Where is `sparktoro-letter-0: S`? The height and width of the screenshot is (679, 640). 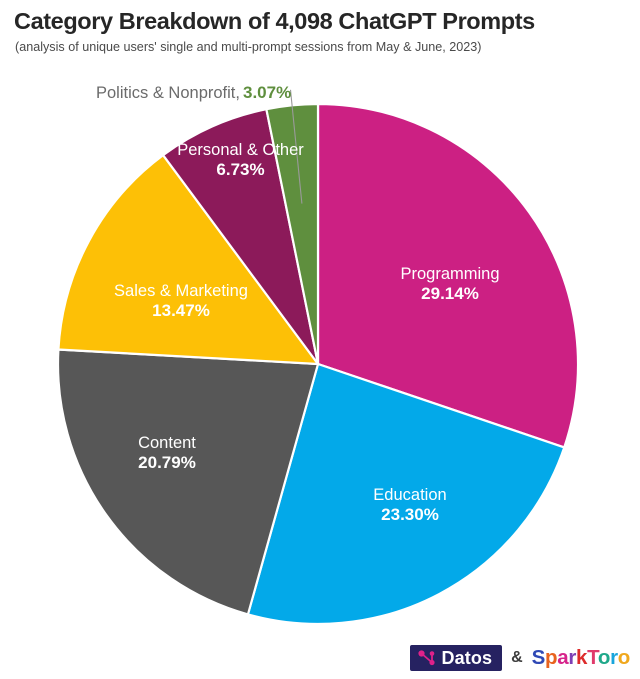 sparktoro-letter-0: S is located at coordinates (538, 657).